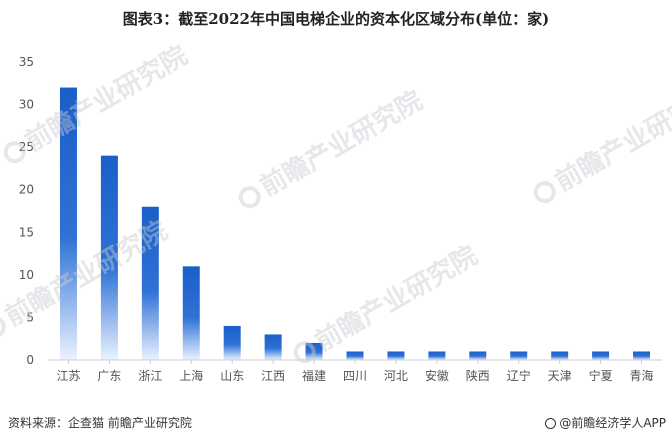  What do you see at coordinates (109, 376) in the screenshot?
I see `x-tick-label: 广东` at bounding box center [109, 376].